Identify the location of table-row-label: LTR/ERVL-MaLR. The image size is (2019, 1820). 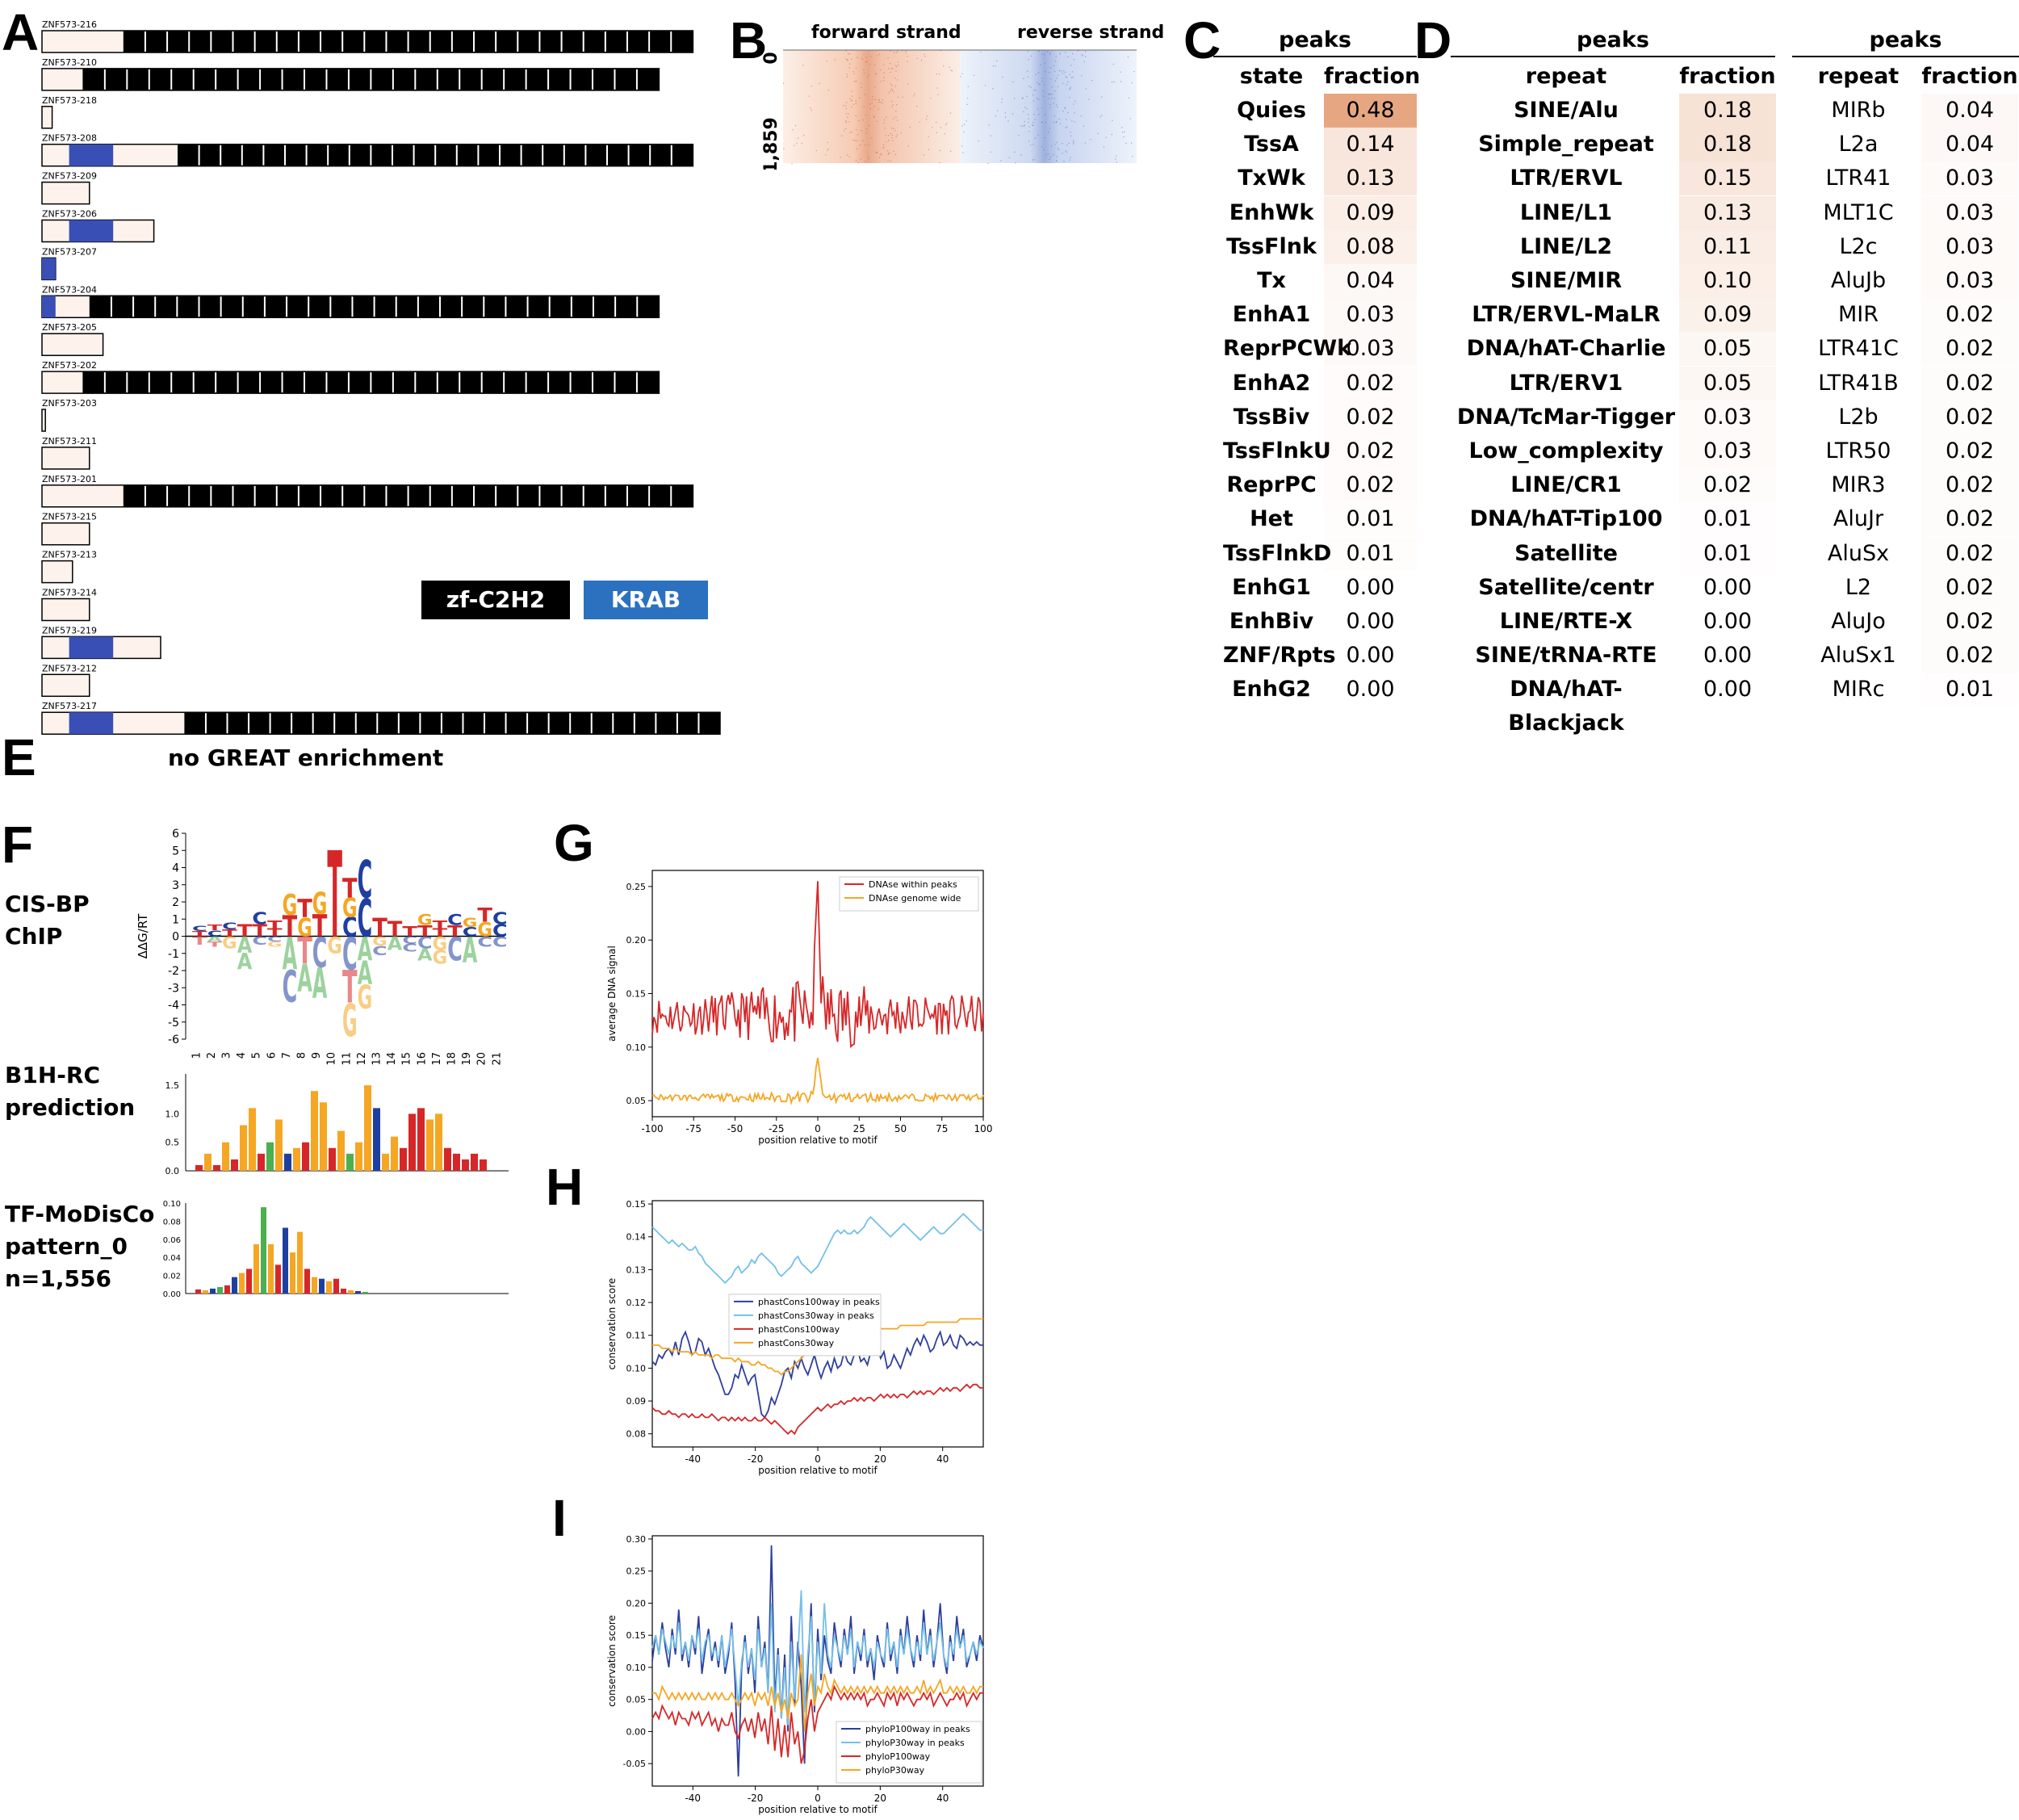
(1566, 315).